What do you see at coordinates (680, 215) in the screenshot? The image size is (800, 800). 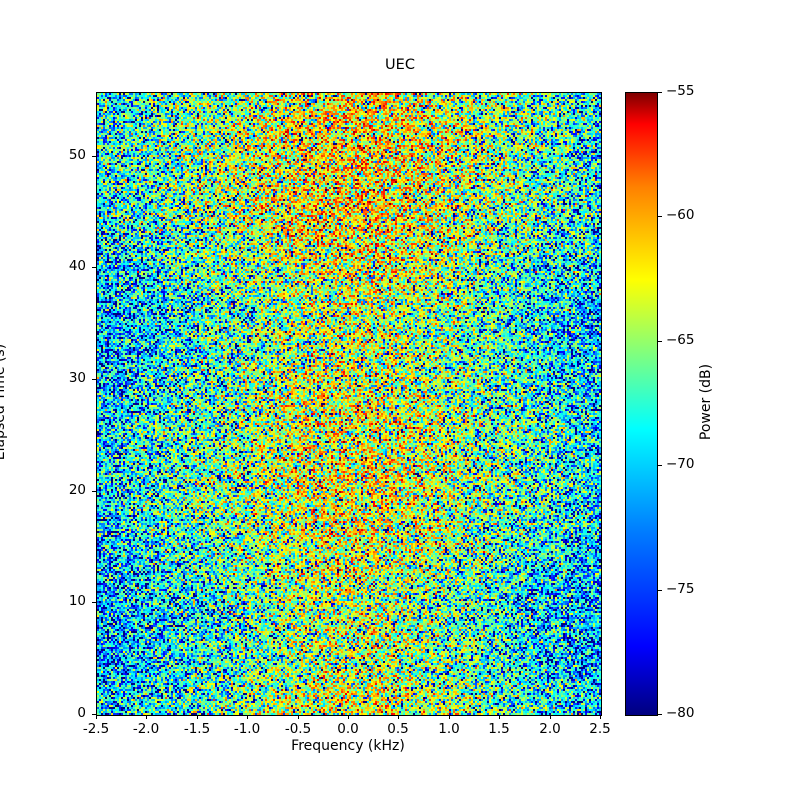 I see `colorbar-tick-label: −60` at bounding box center [680, 215].